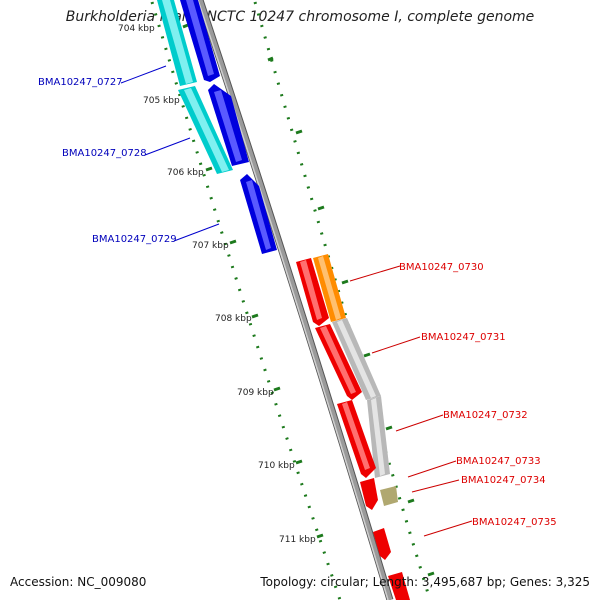 This screenshot has height=600, width=600. Describe the element at coordinates (255, 393) in the screenshot. I see `kbp-label: 709 kbp` at that location.